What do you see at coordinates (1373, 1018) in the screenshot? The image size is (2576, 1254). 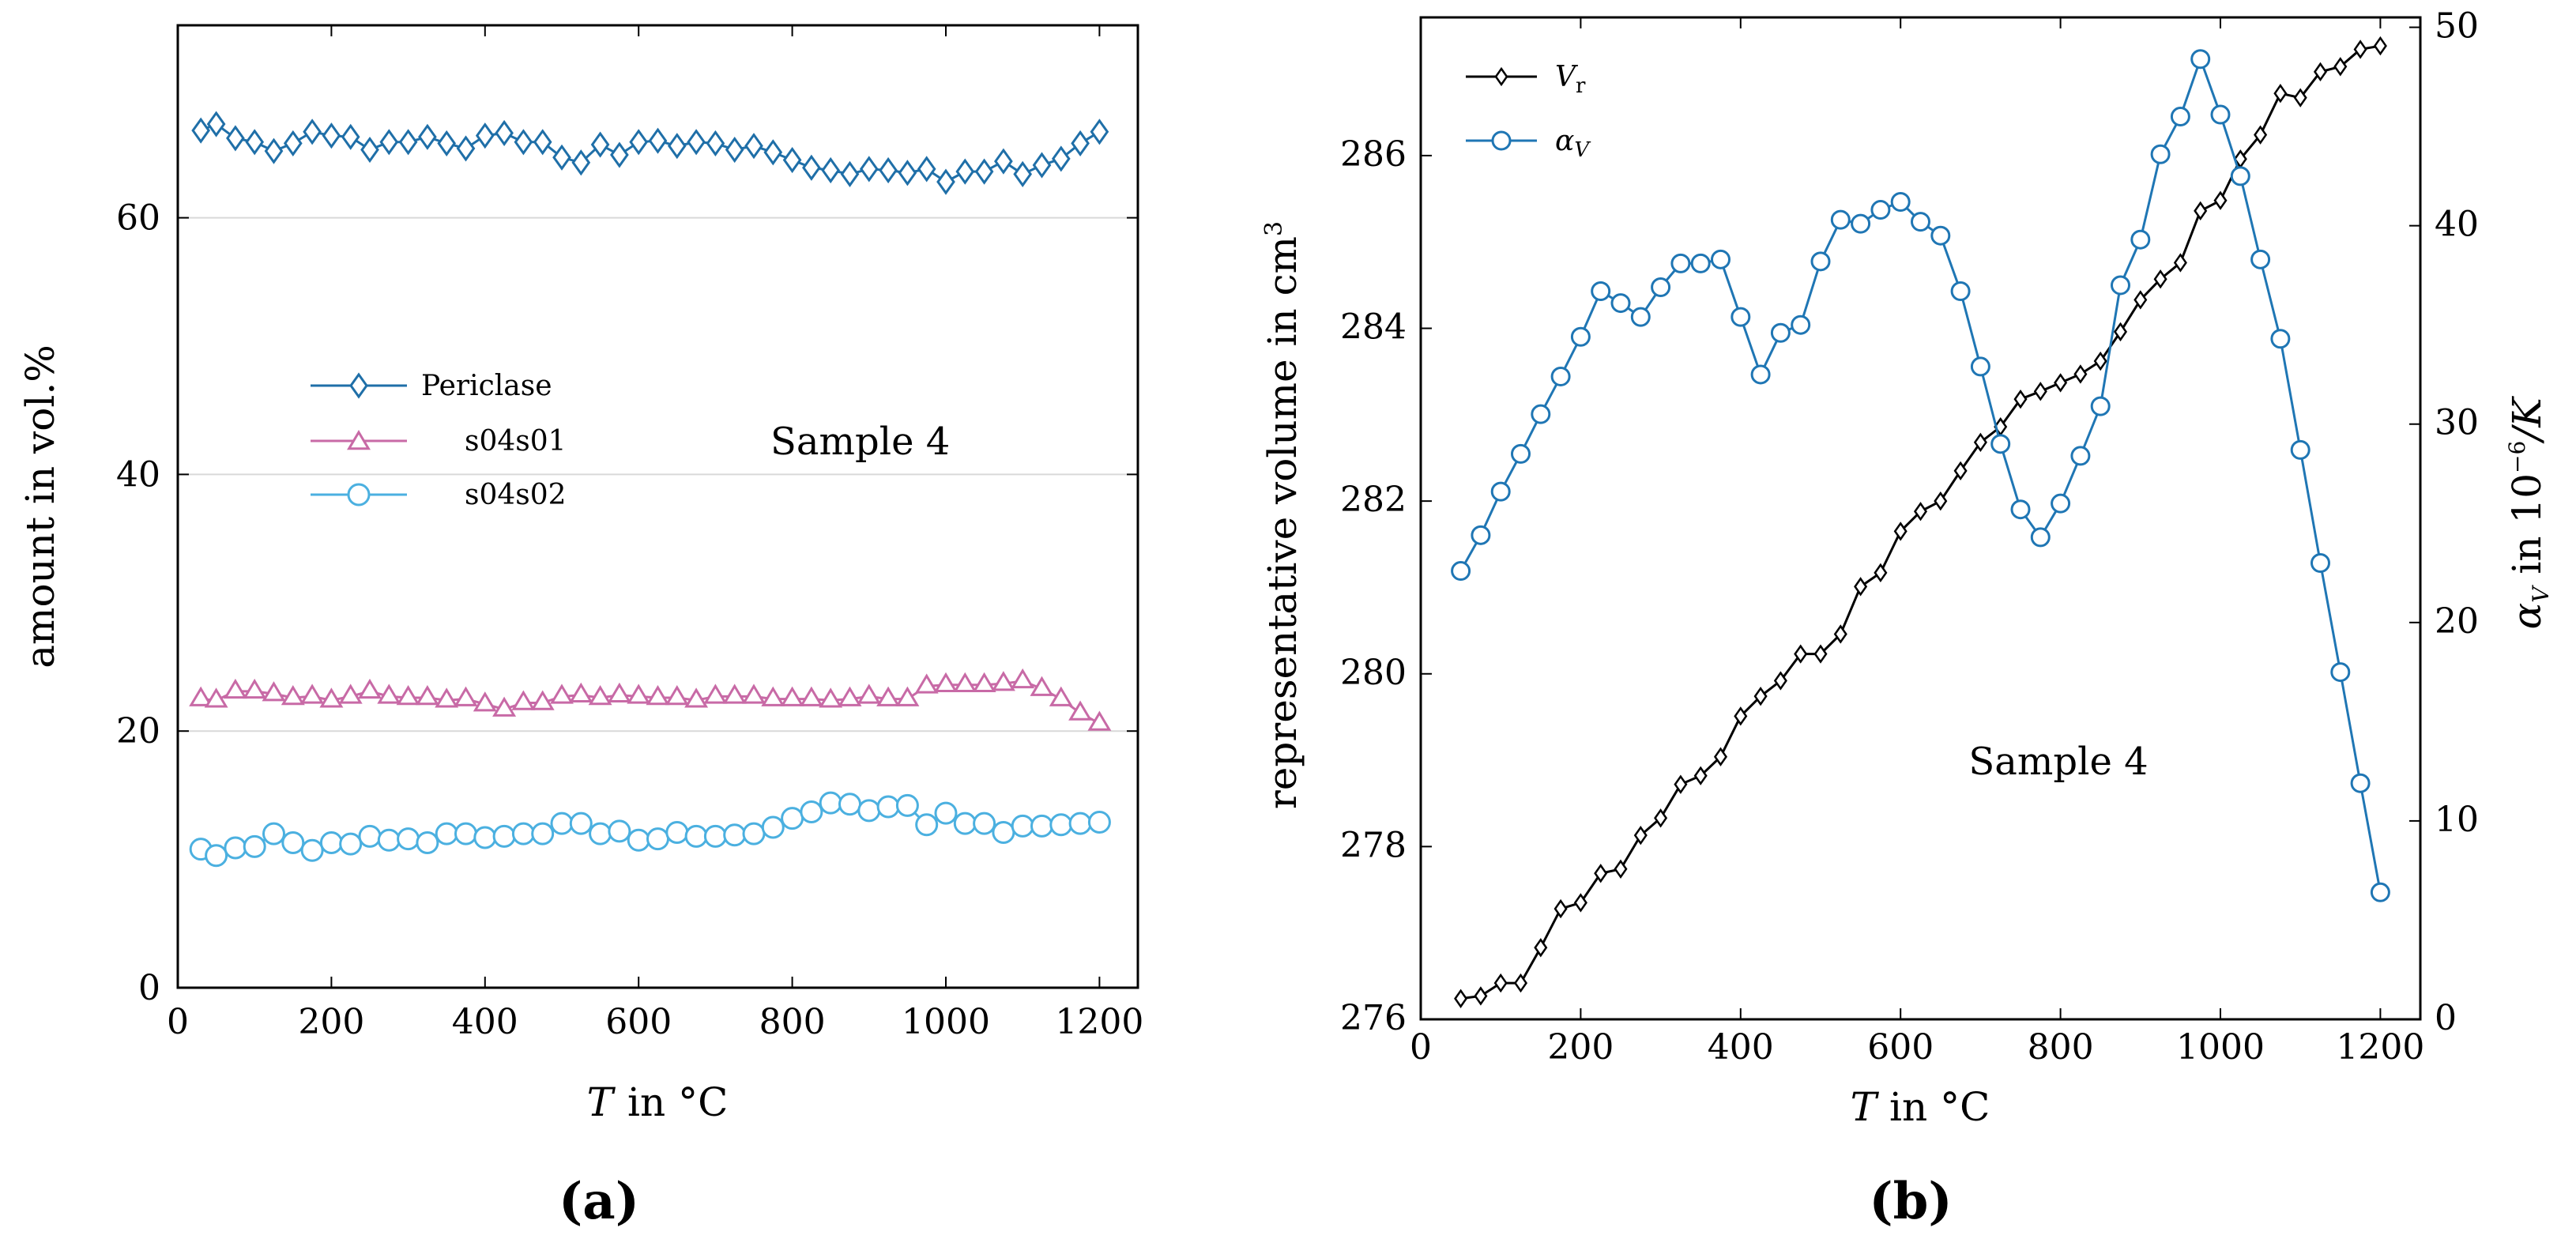 I see `y-left-tick-label: 276` at bounding box center [1373, 1018].